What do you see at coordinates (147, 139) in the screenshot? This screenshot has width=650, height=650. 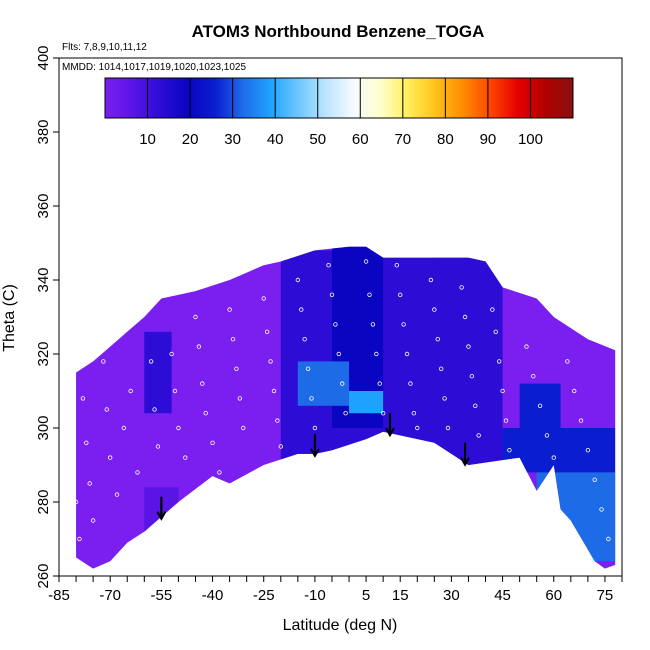 I see `colorbar-tick-label: 10` at bounding box center [147, 139].